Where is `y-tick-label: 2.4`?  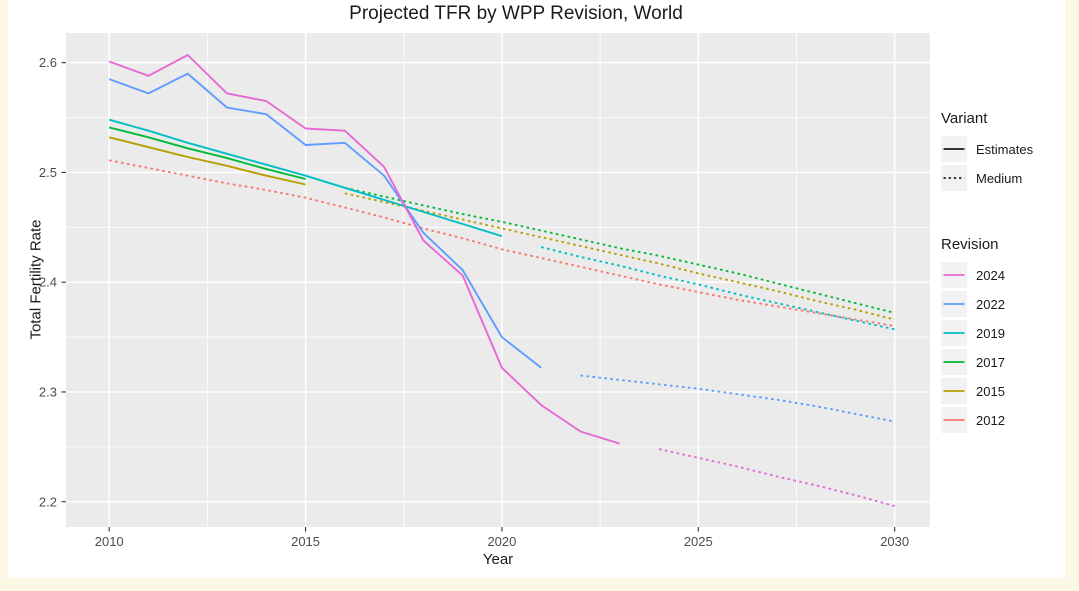 y-tick-label: 2.4 is located at coordinates (48, 282).